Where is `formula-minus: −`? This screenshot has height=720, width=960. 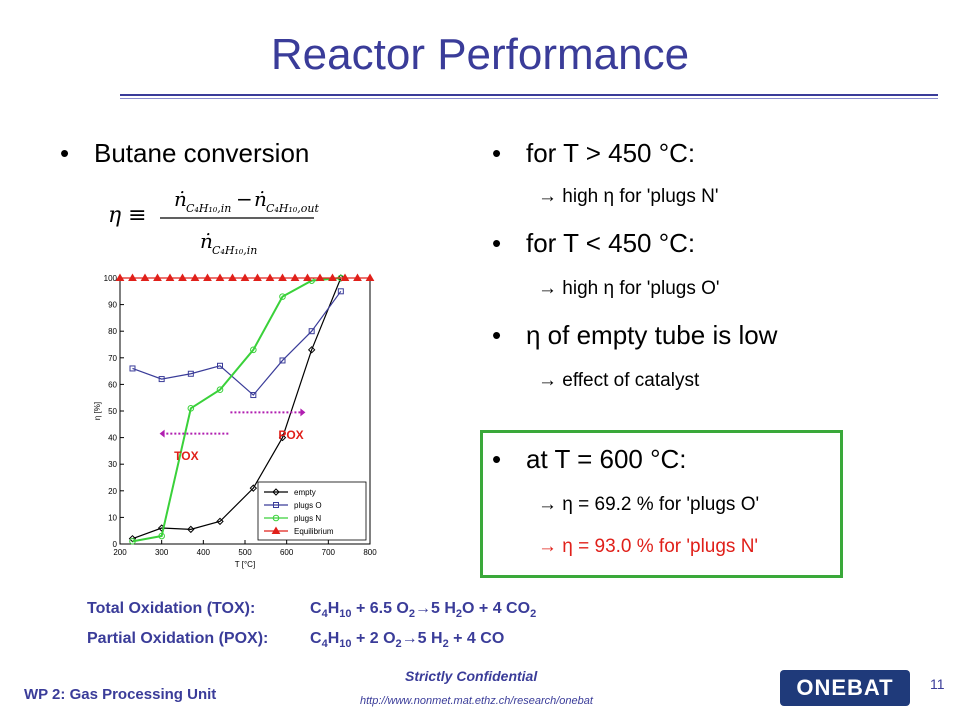 formula-minus: − is located at coordinates (244, 199).